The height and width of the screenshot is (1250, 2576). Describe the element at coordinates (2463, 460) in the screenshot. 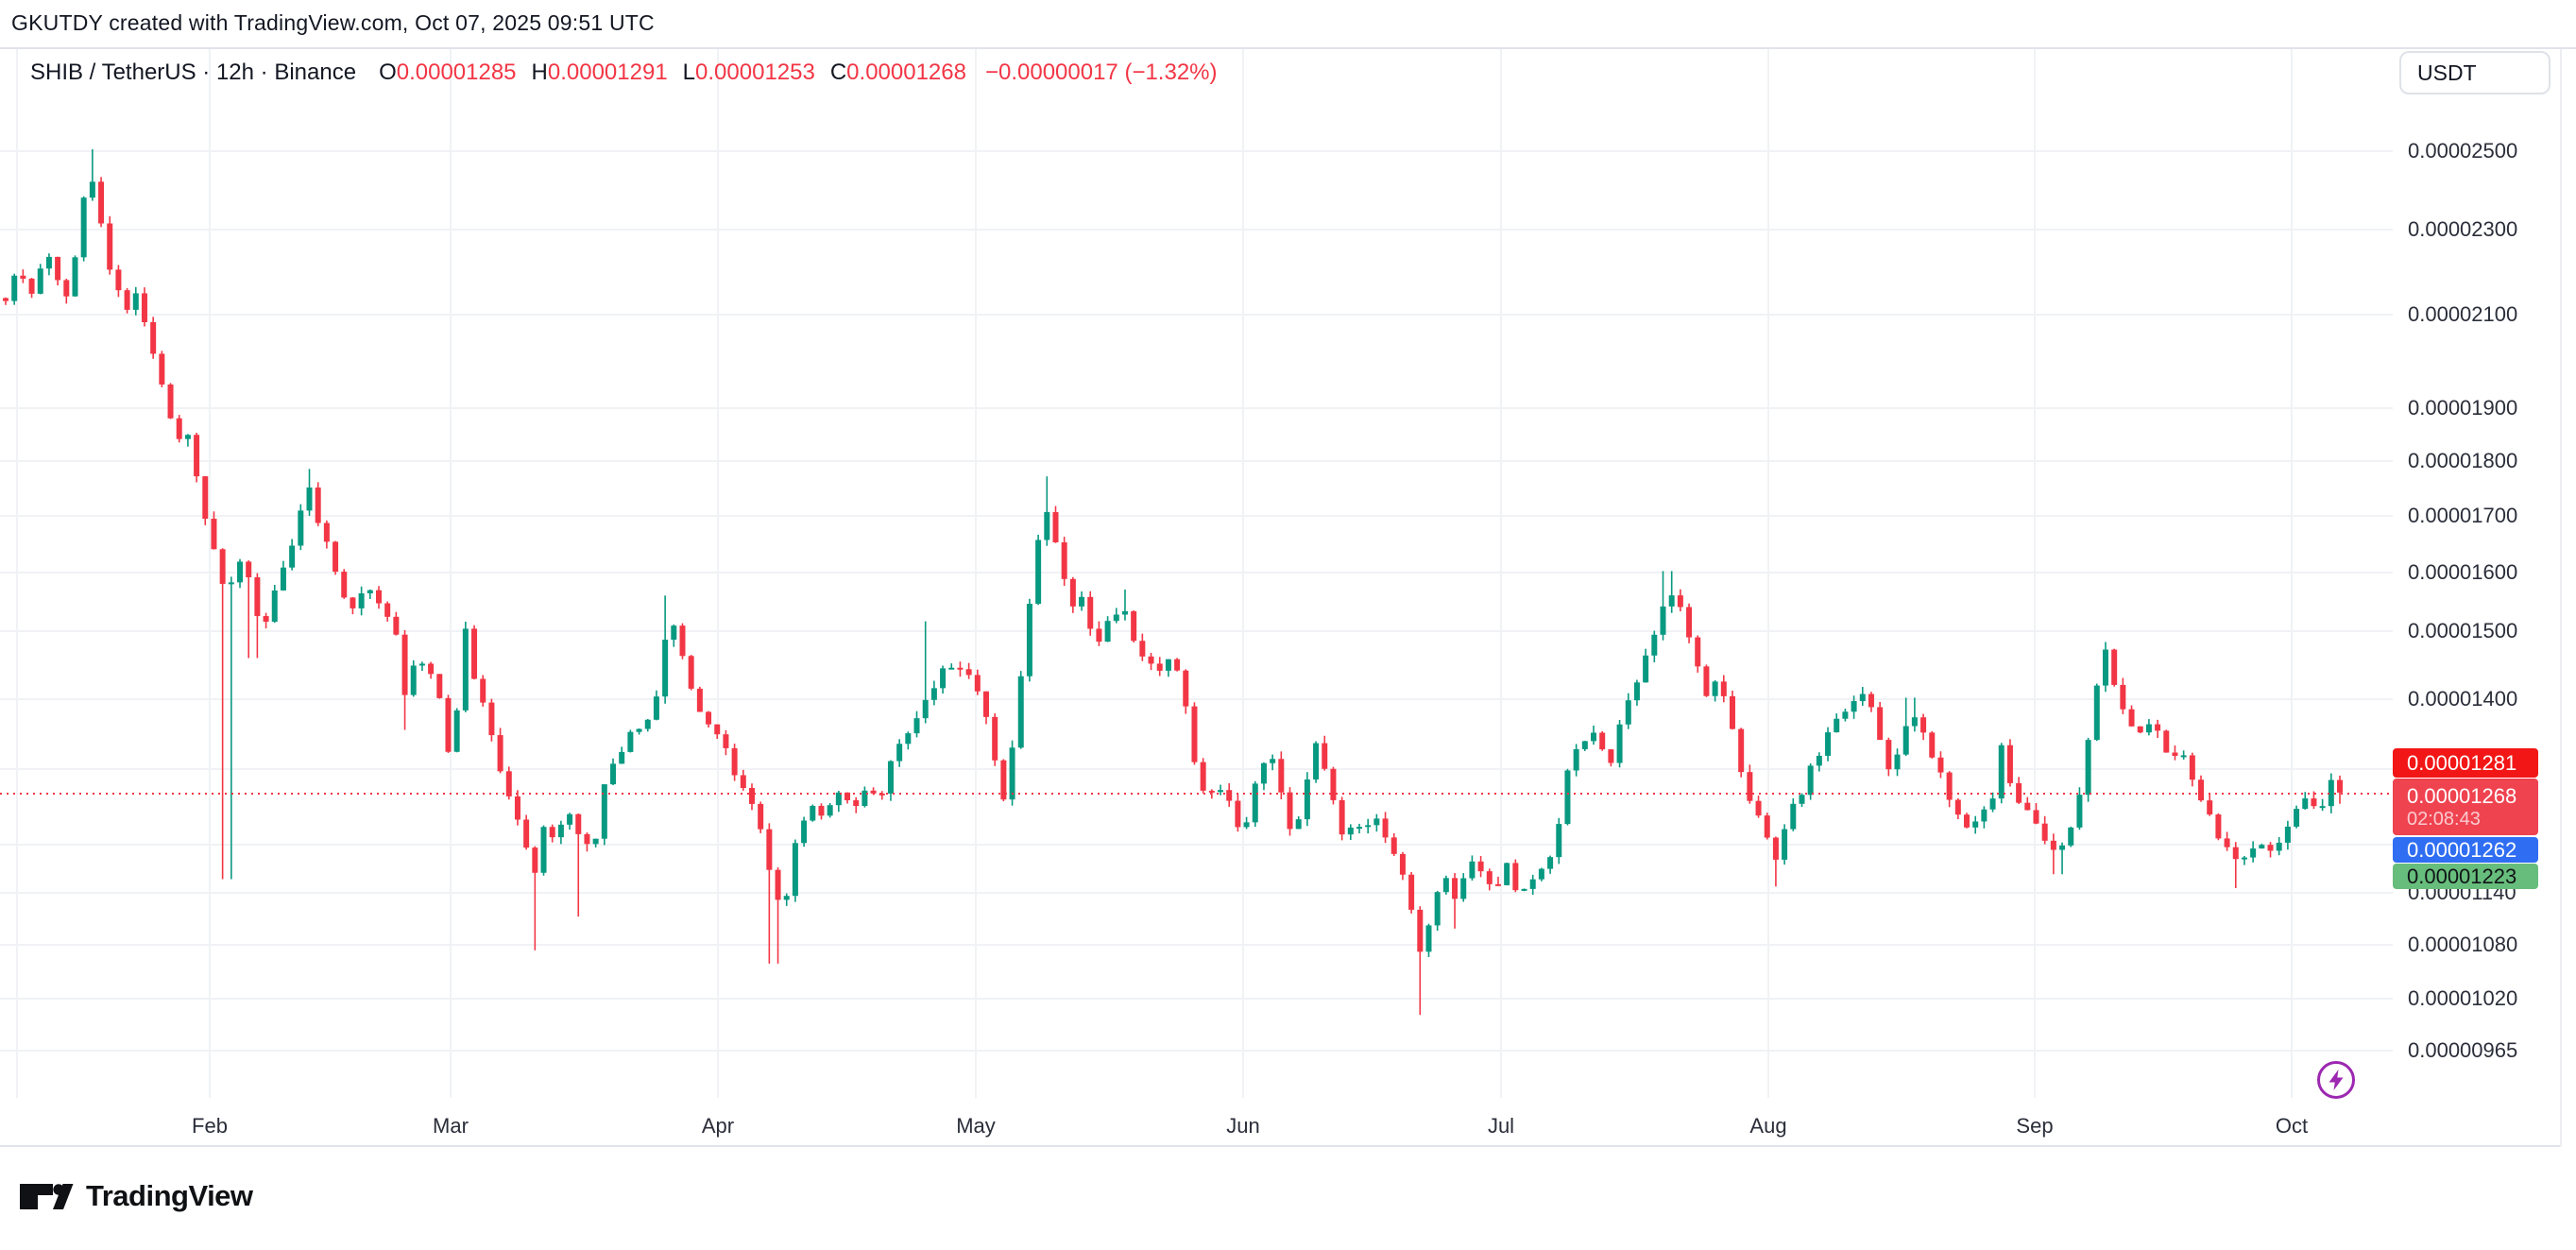

I see `price-tick-label: 0.00001800` at that location.